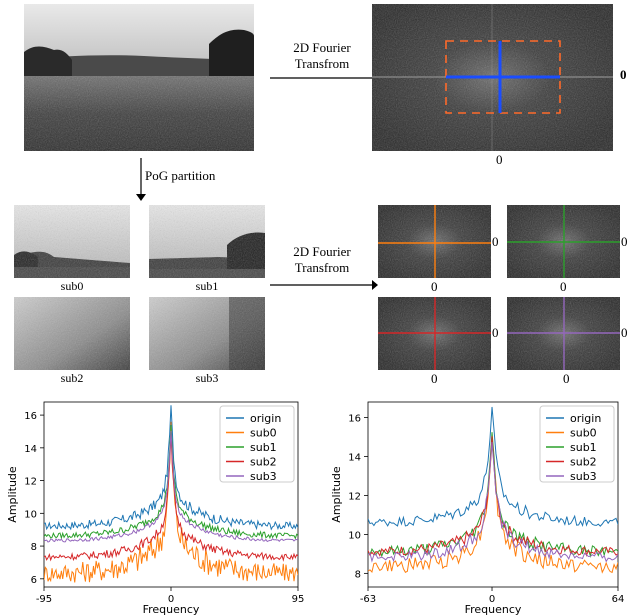  I want to click on sub0-spectrum-axis-x: 0, so click(434, 286).